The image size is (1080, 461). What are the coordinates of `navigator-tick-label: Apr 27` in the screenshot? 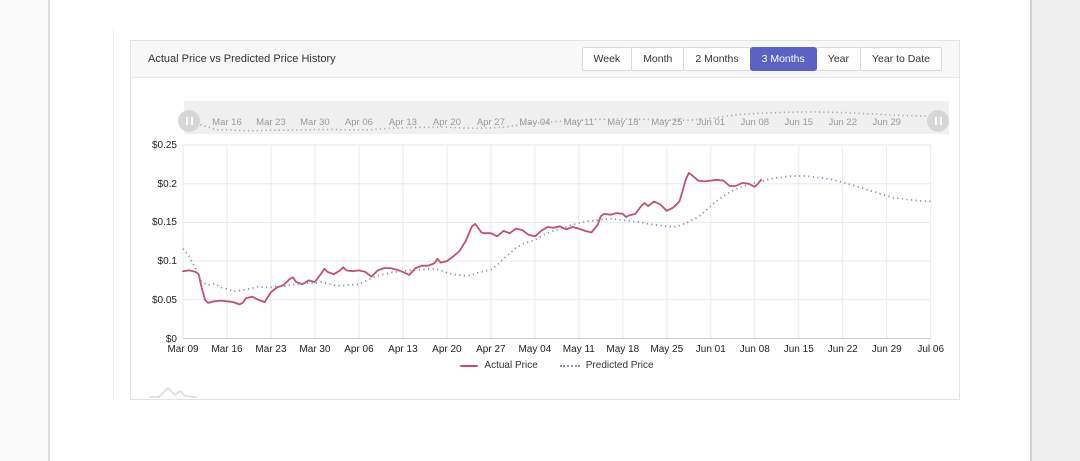 It's located at (490, 122).